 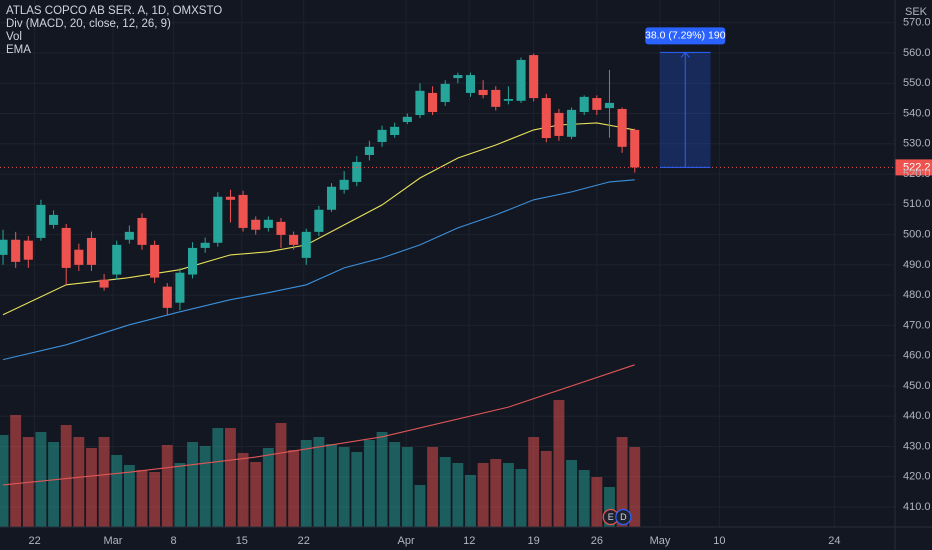 I want to click on y-tick-label: 530.0, so click(x=917, y=144).